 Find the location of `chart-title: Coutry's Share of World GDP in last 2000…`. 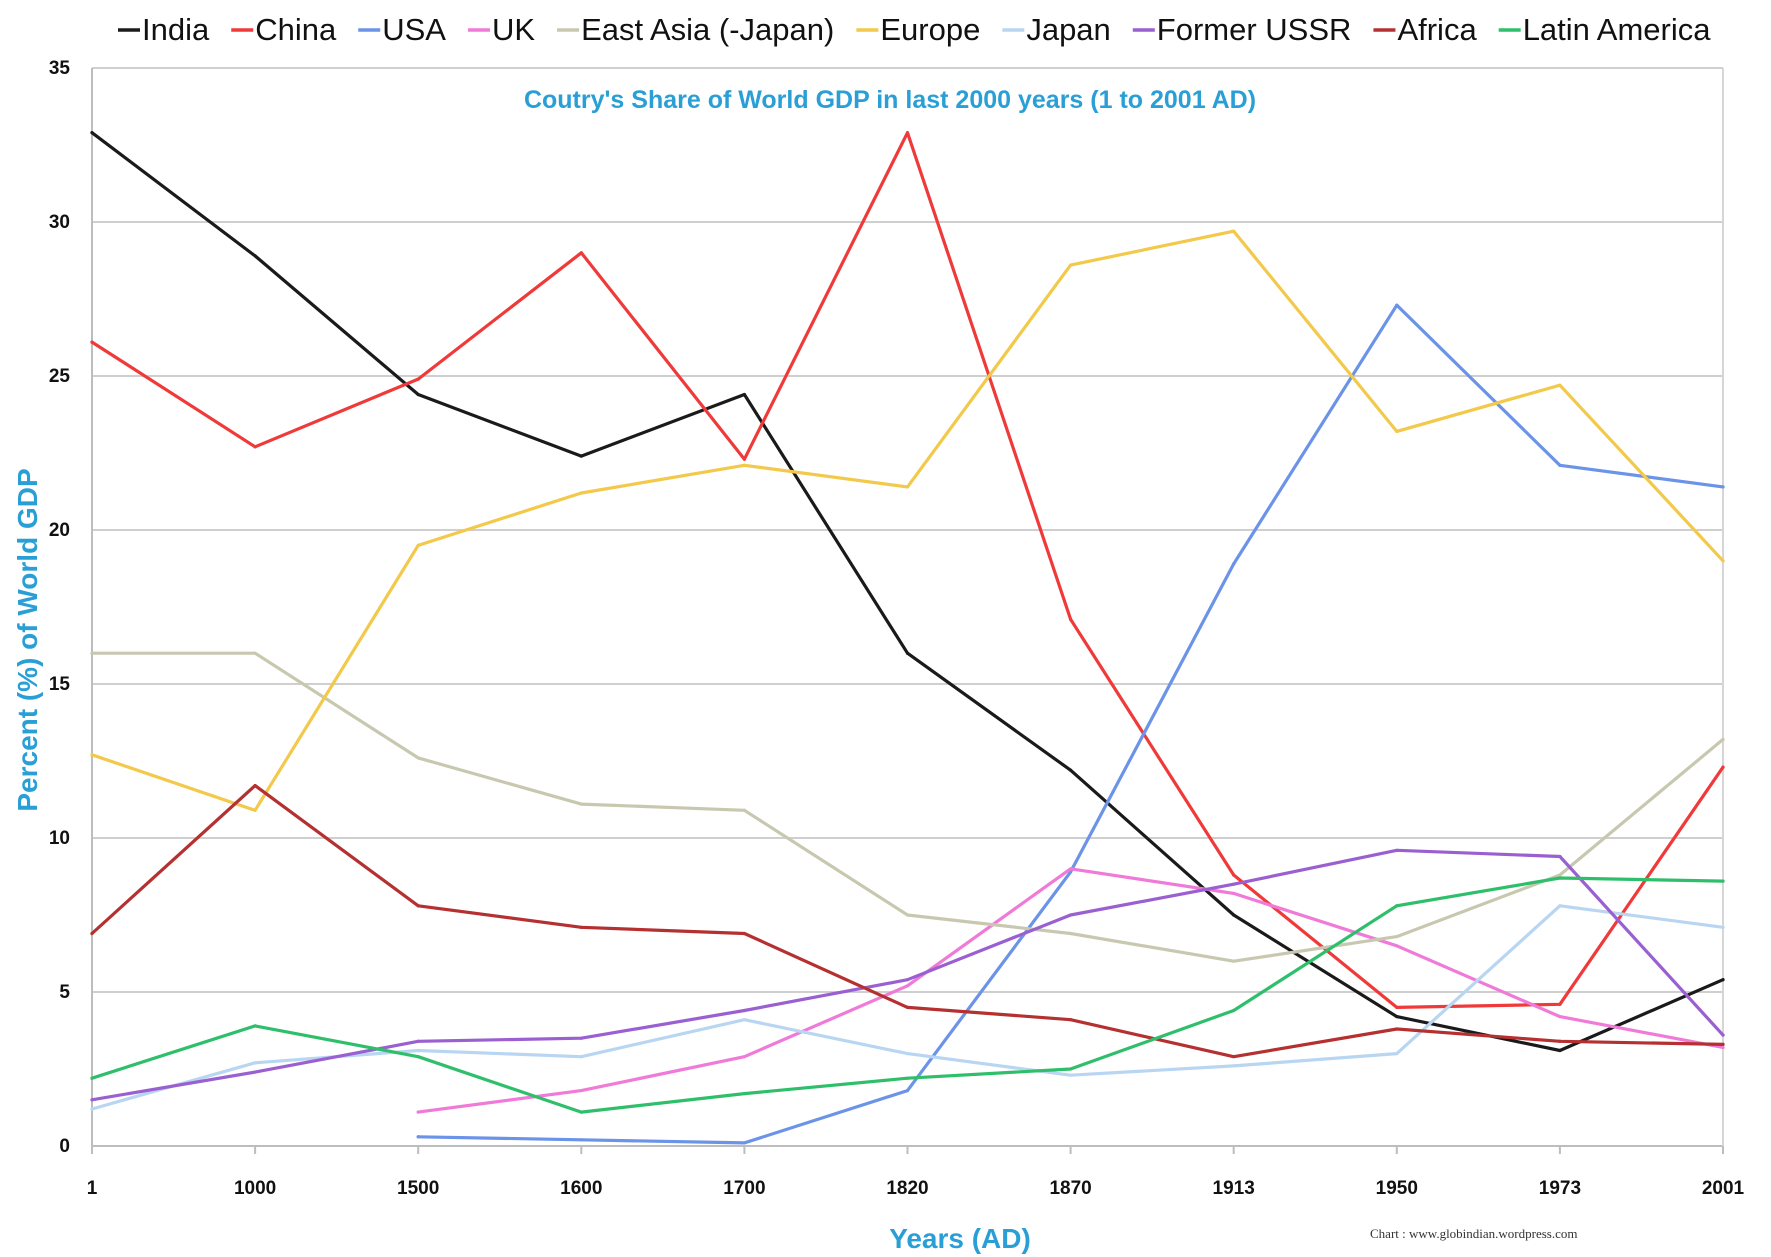

chart-title: Coutry's Share of World GDP in last 2000… is located at coordinates (890, 100).